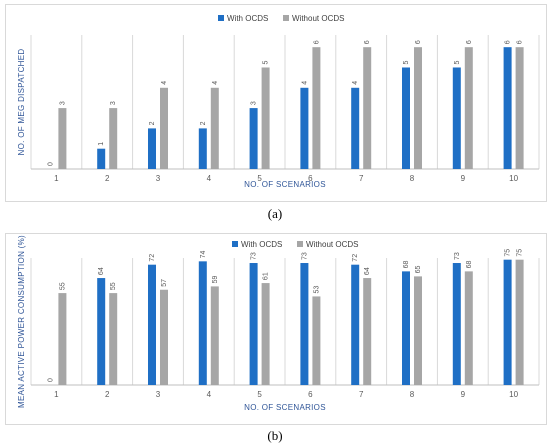 This screenshot has height=447, width=550. What do you see at coordinates (254, 256) in the screenshot?
I see `data-label-s1-cat-5: 73` at bounding box center [254, 256].